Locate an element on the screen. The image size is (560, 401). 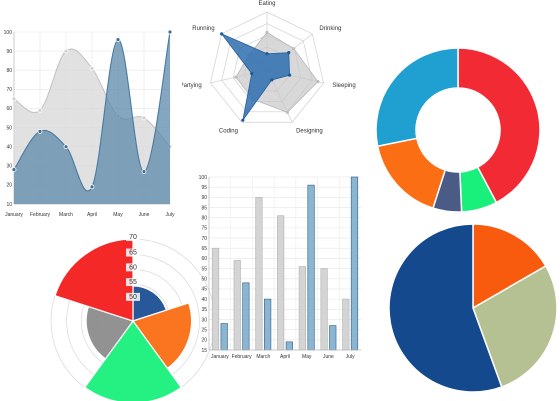
y-tick-label: 75 is located at coordinates (204, 229).